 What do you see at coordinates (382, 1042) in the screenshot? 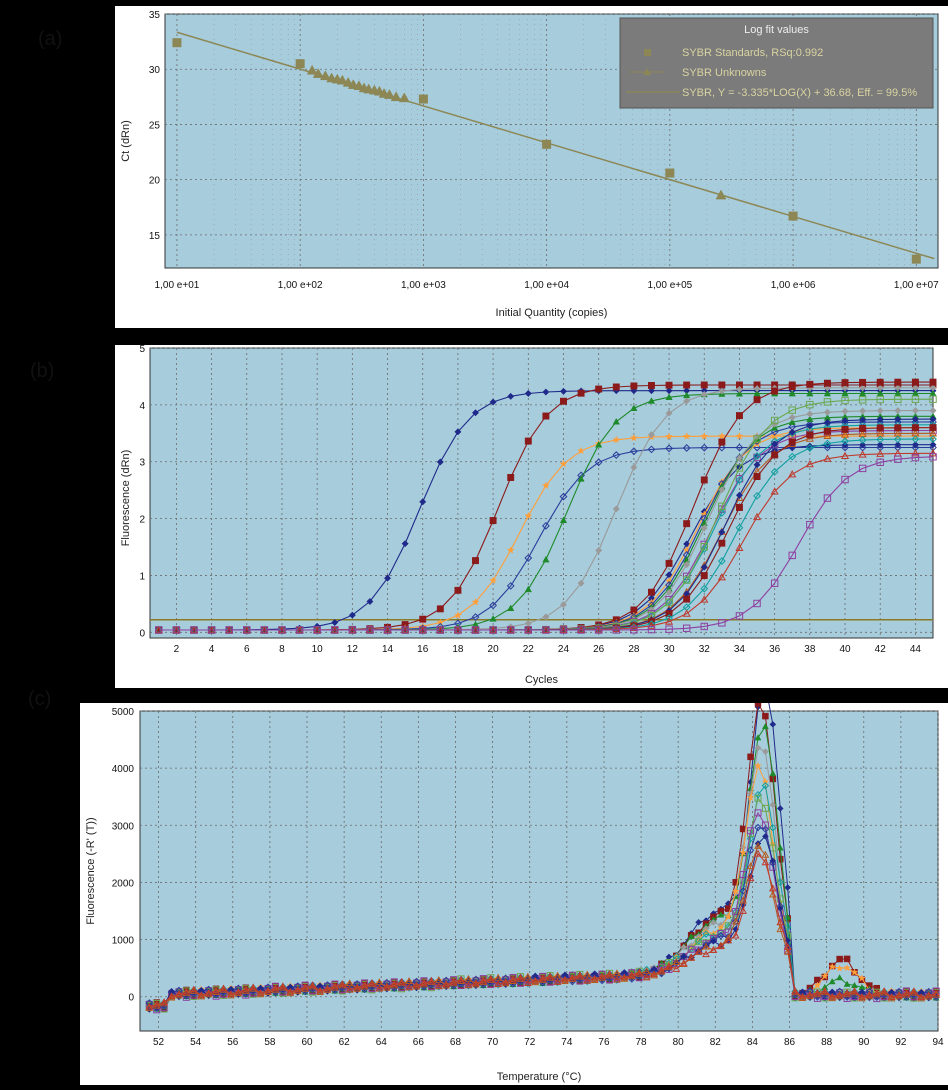
I see `x-tick-label: 64` at bounding box center [382, 1042].